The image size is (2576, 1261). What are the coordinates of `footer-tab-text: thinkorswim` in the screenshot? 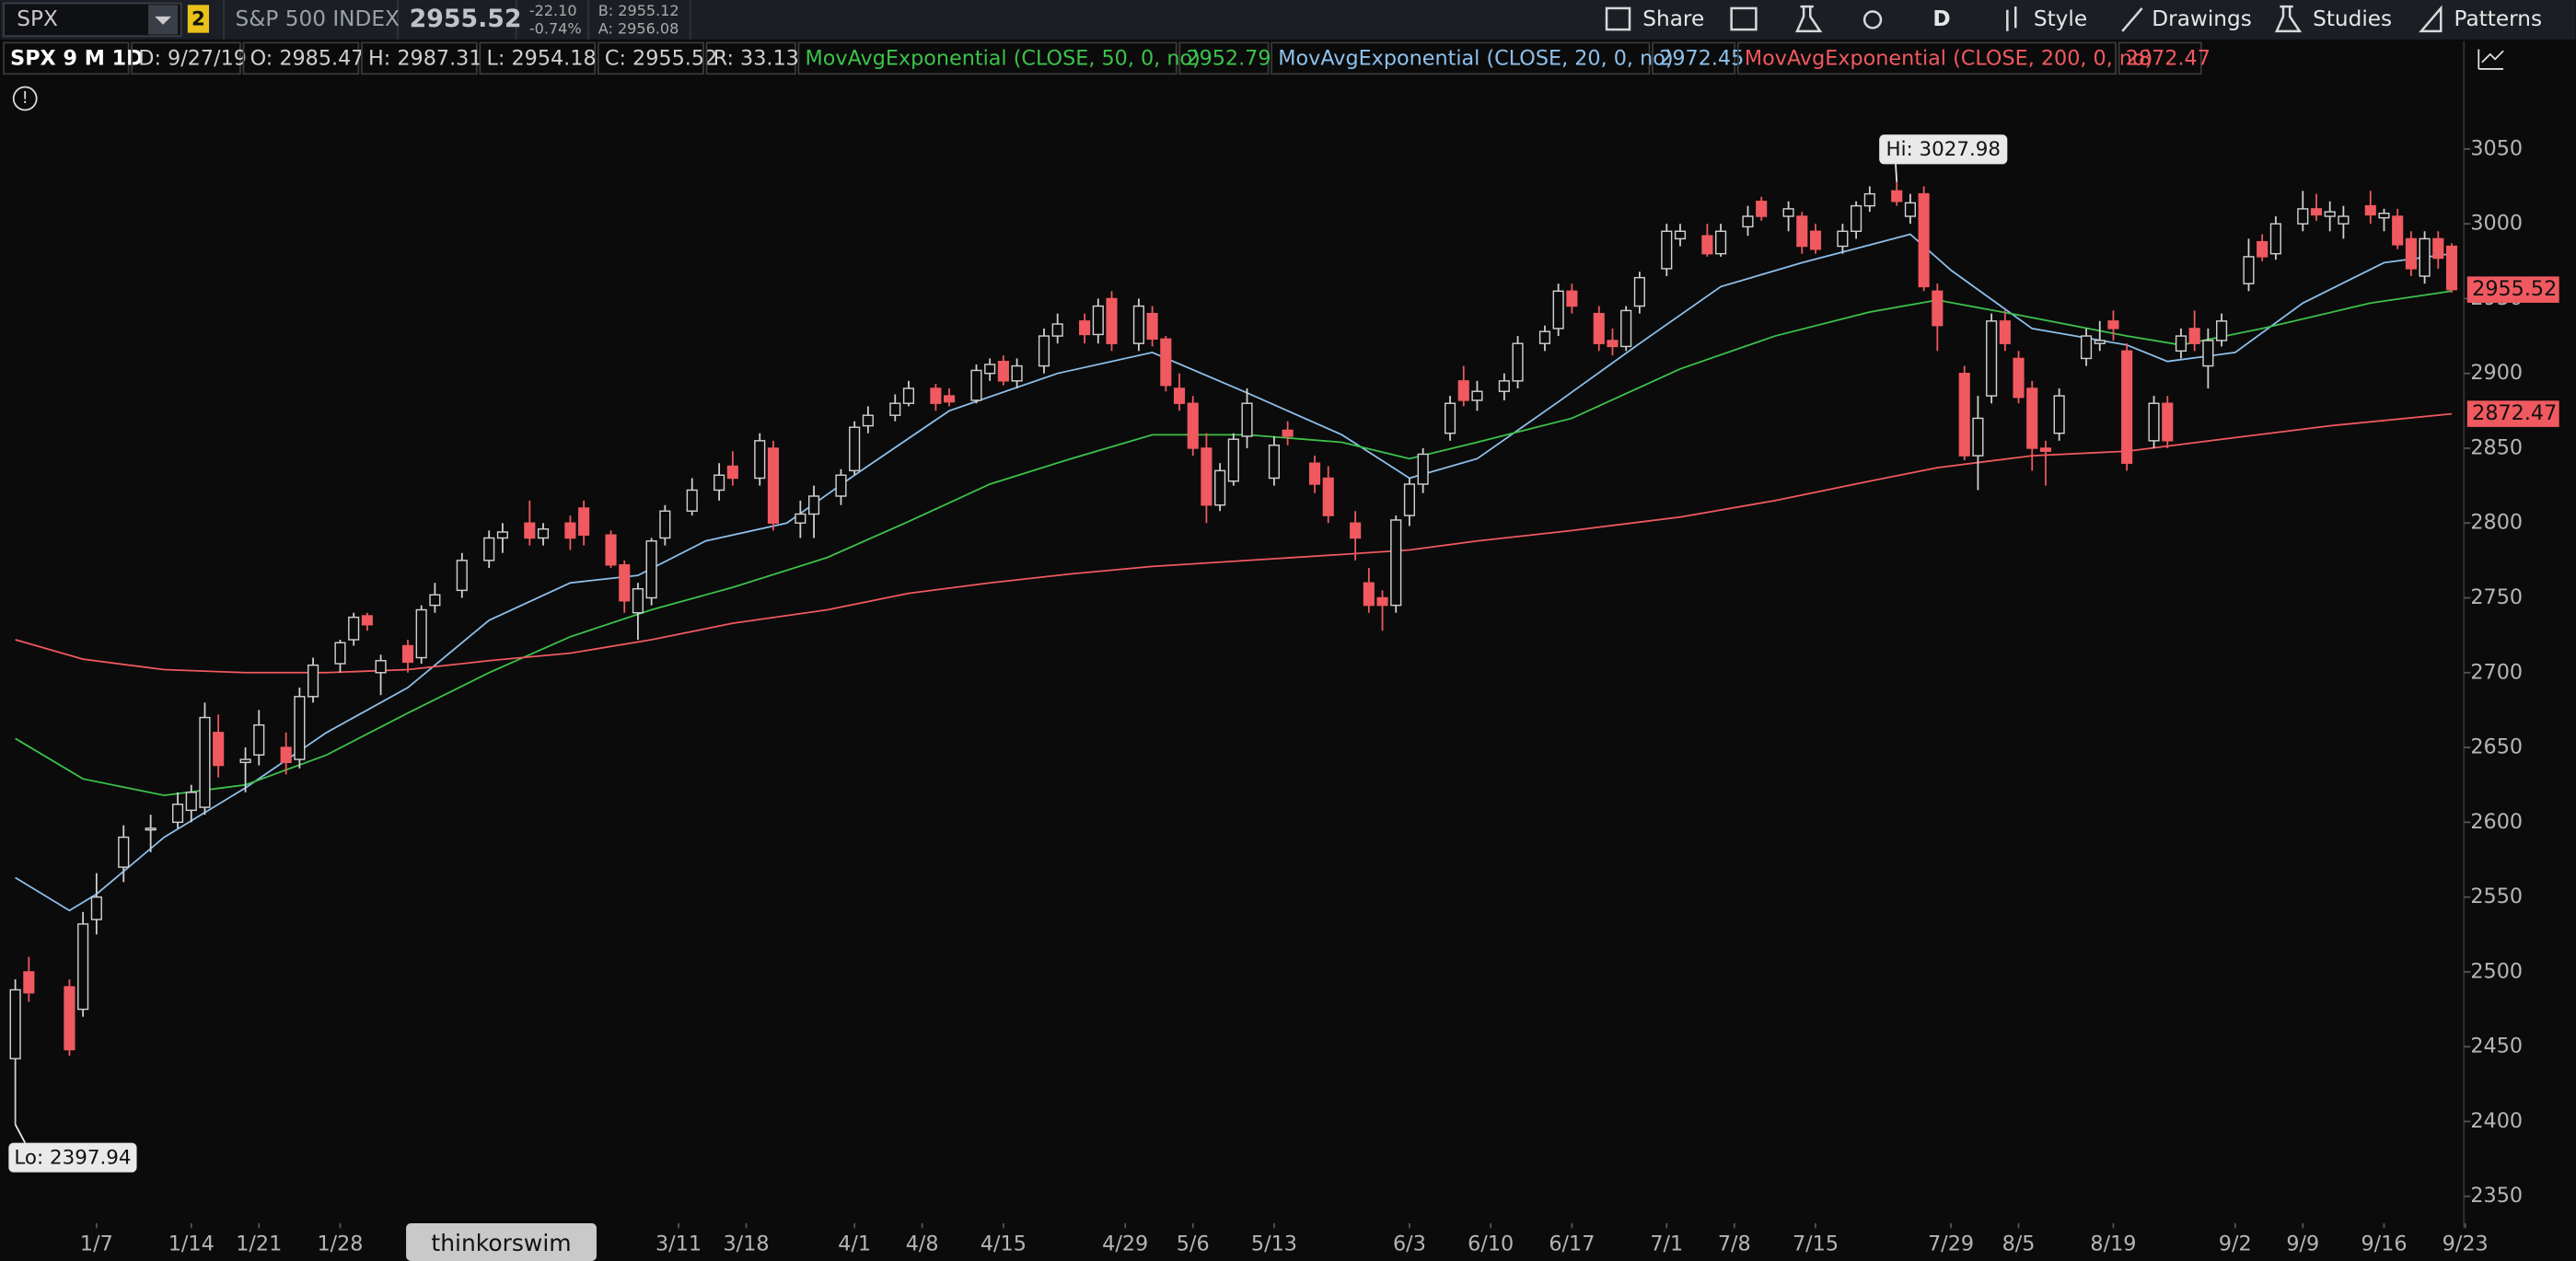 It's located at (501, 1243).